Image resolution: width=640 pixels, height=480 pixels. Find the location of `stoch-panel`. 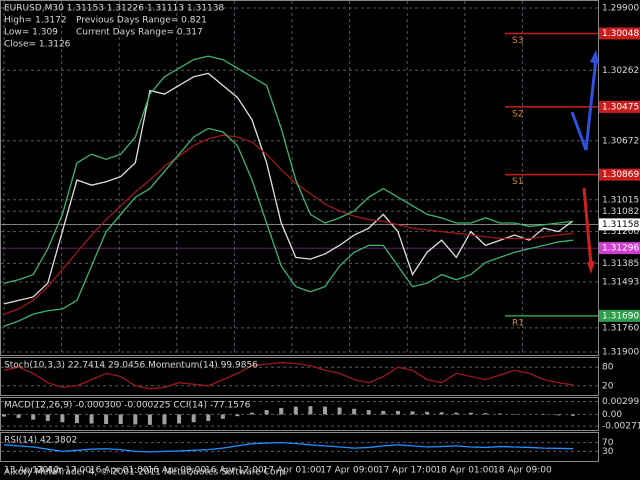

stoch-panel is located at coordinates (299, 376).